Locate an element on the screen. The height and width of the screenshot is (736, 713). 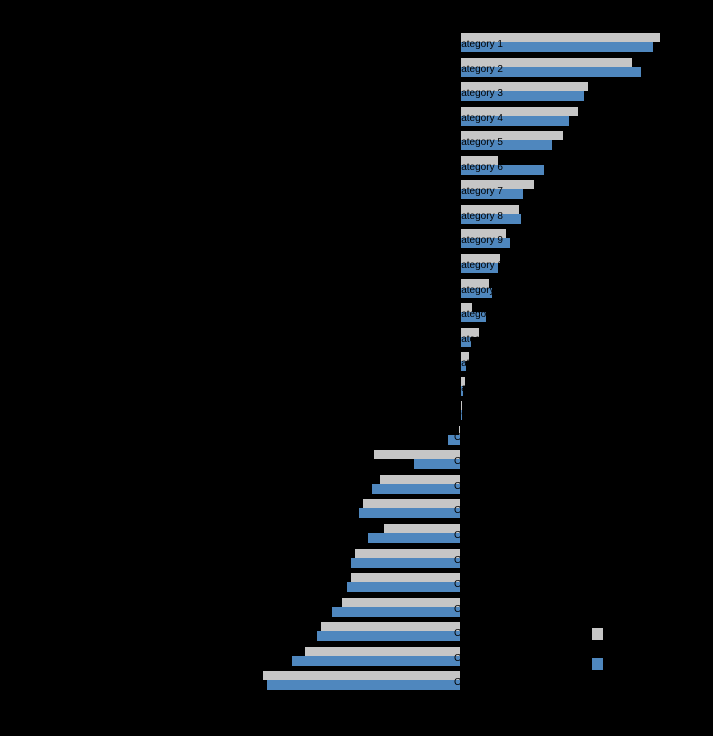
bar-row: Category 7 is located at coordinates (356, 190).